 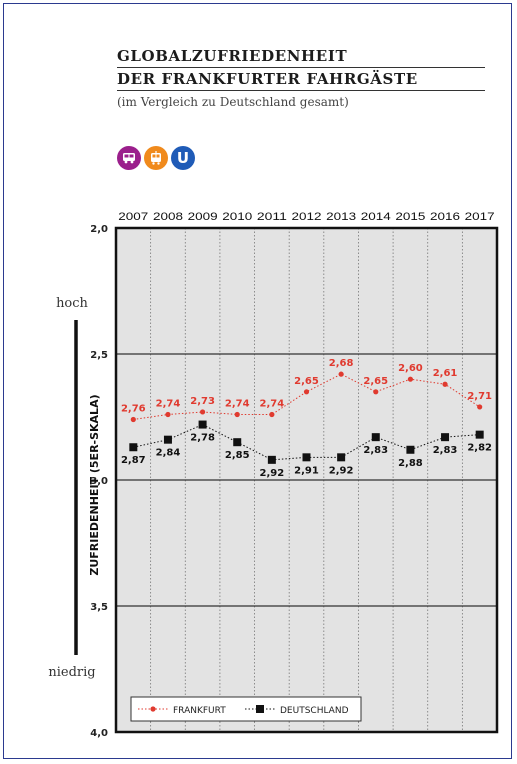 I want to click on x-tick-label: 2007, so click(x=133, y=217).